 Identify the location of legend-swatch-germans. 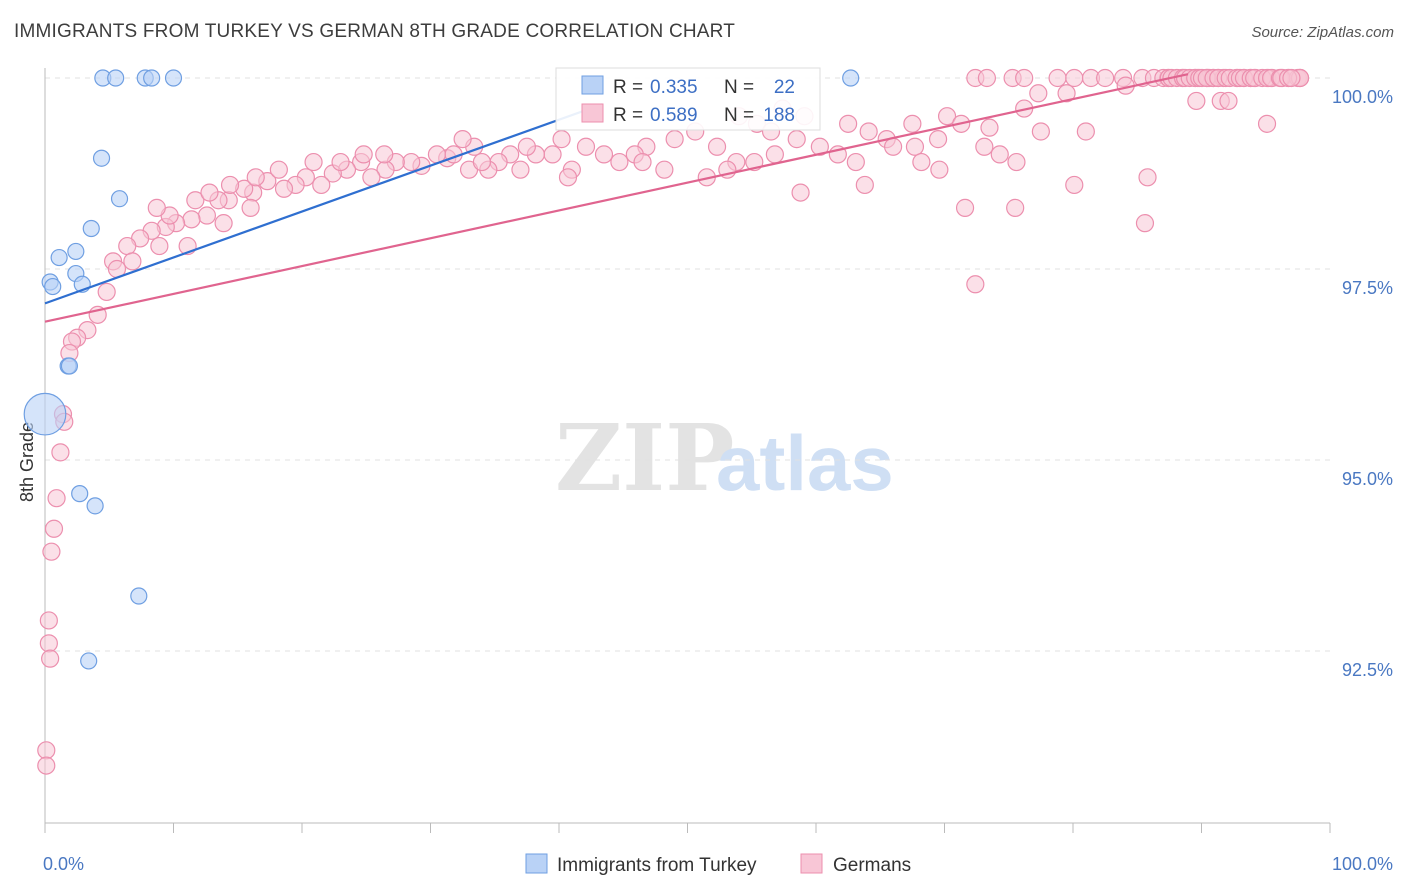
(811, 863).